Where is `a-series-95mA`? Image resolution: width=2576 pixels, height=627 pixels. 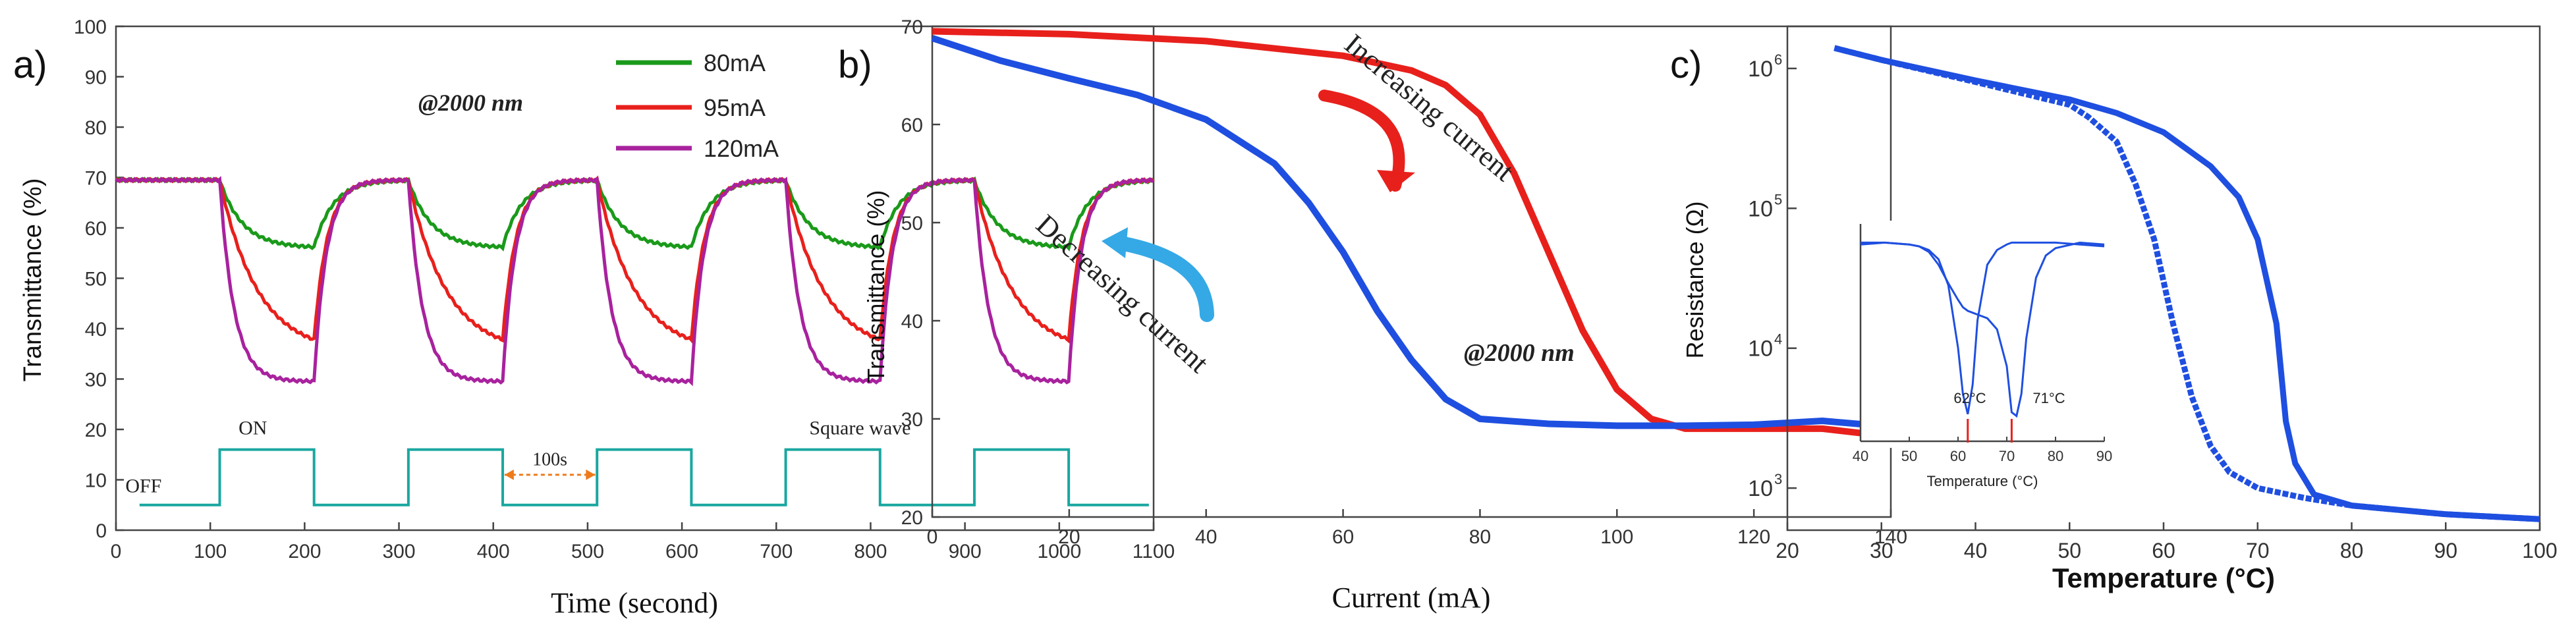 a-series-95mA is located at coordinates (635, 259).